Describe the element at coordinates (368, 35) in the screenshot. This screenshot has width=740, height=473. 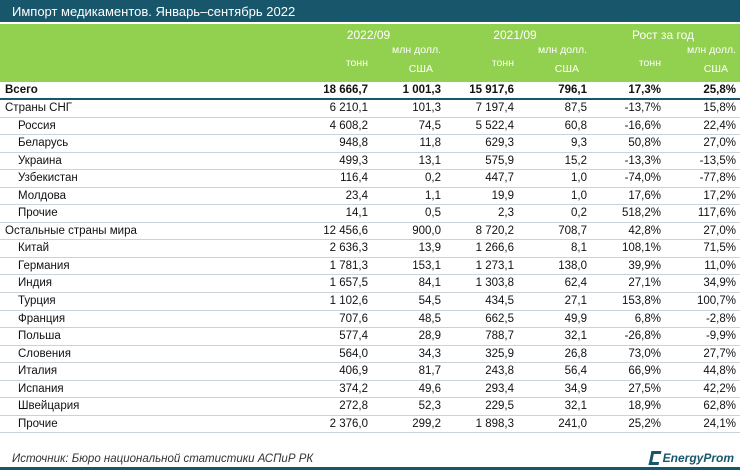
I see `group-header: 2022/09` at that location.